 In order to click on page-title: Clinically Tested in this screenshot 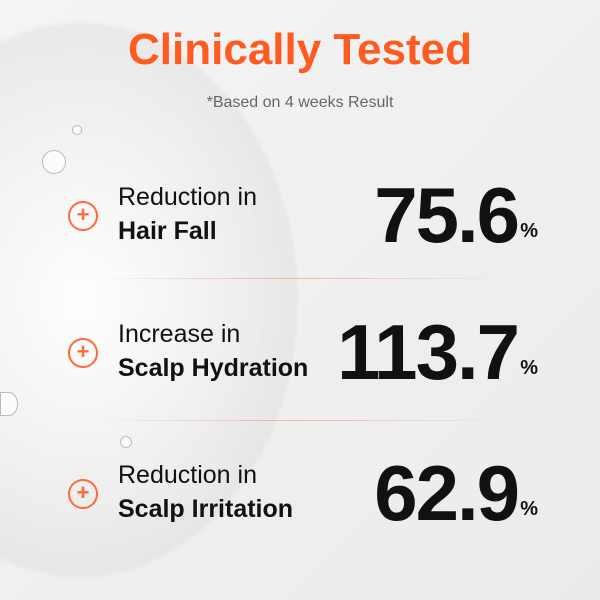, I will do `click(300, 49)`.